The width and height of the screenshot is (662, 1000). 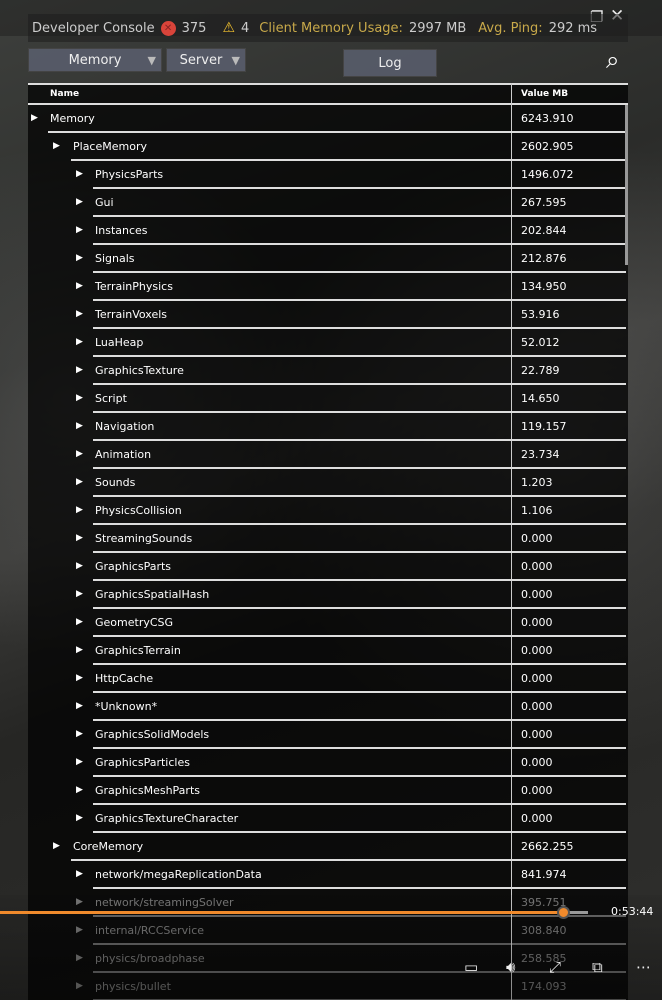 What do you see at coordinates (134, 286) in the screenshot?
I see `row-name: TerrainPhysics` at bounding box center [134, 286].